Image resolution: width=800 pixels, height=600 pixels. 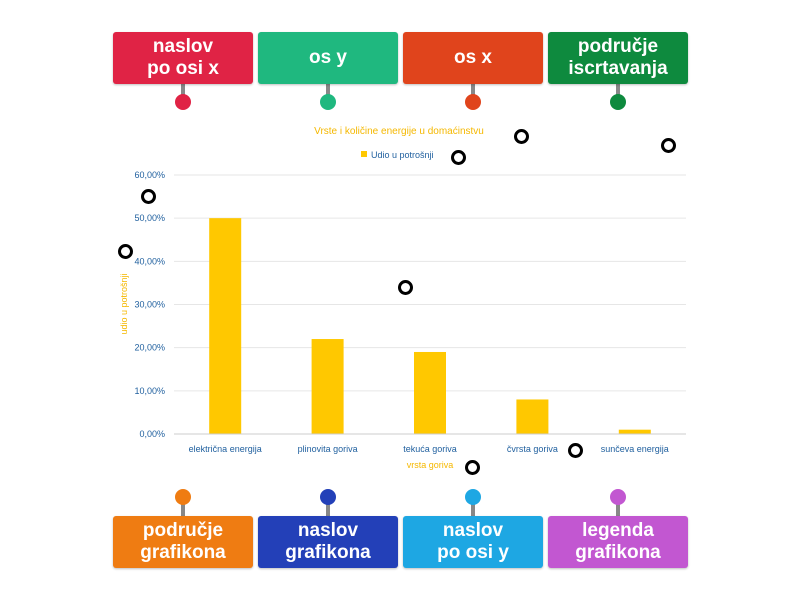 I want to click on top-label-1: naslov po osi x, so click(x=183, y=58).